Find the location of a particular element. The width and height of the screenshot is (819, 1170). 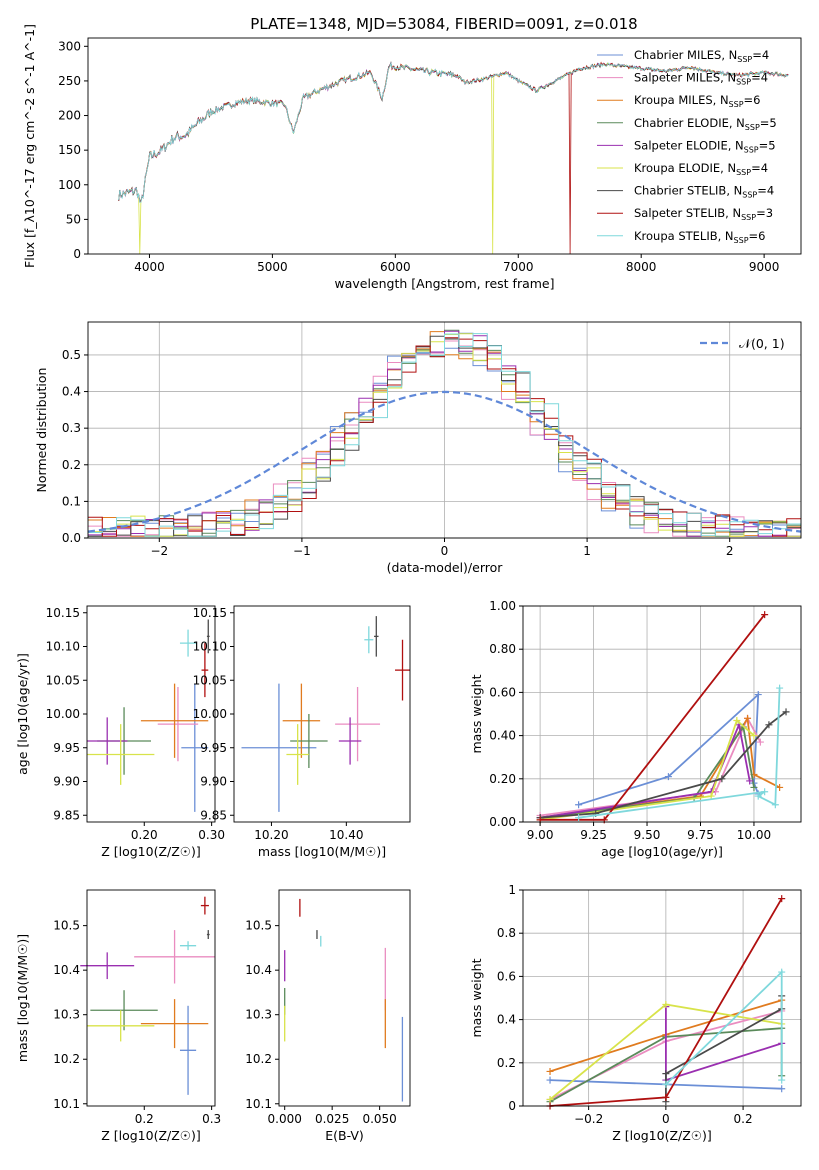

x-tick-label: 2 is located at coordinates (730, 551).